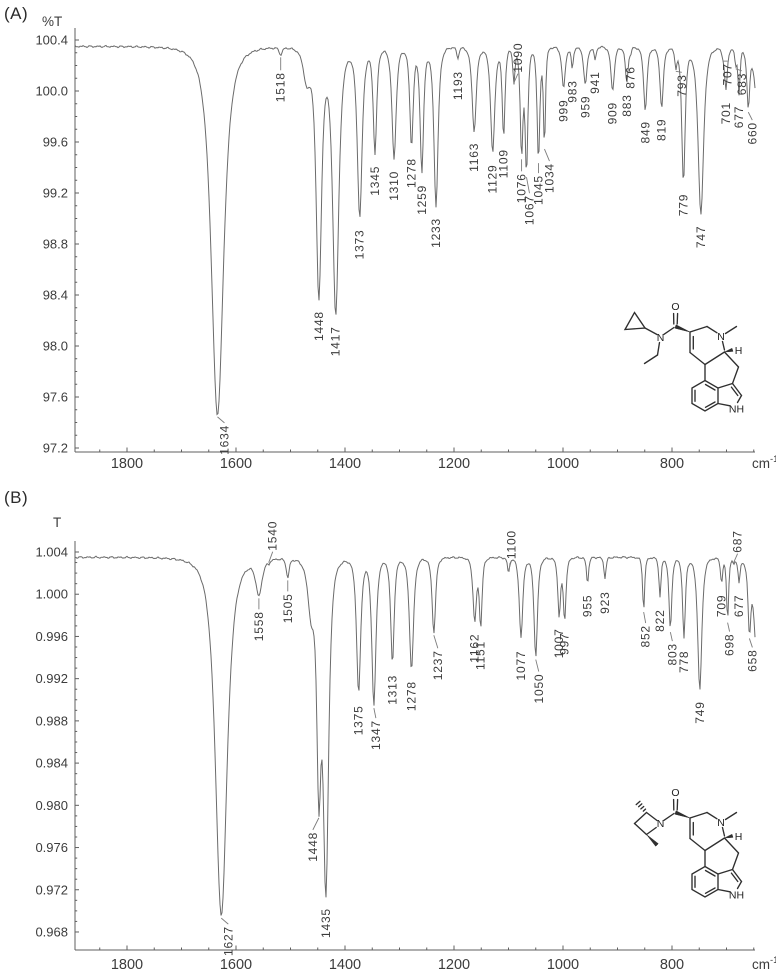 Image resolution: width=776 pixels, height=975 pixels. I want to click on peak-wavenumber-label: 749, so click(700, 712).